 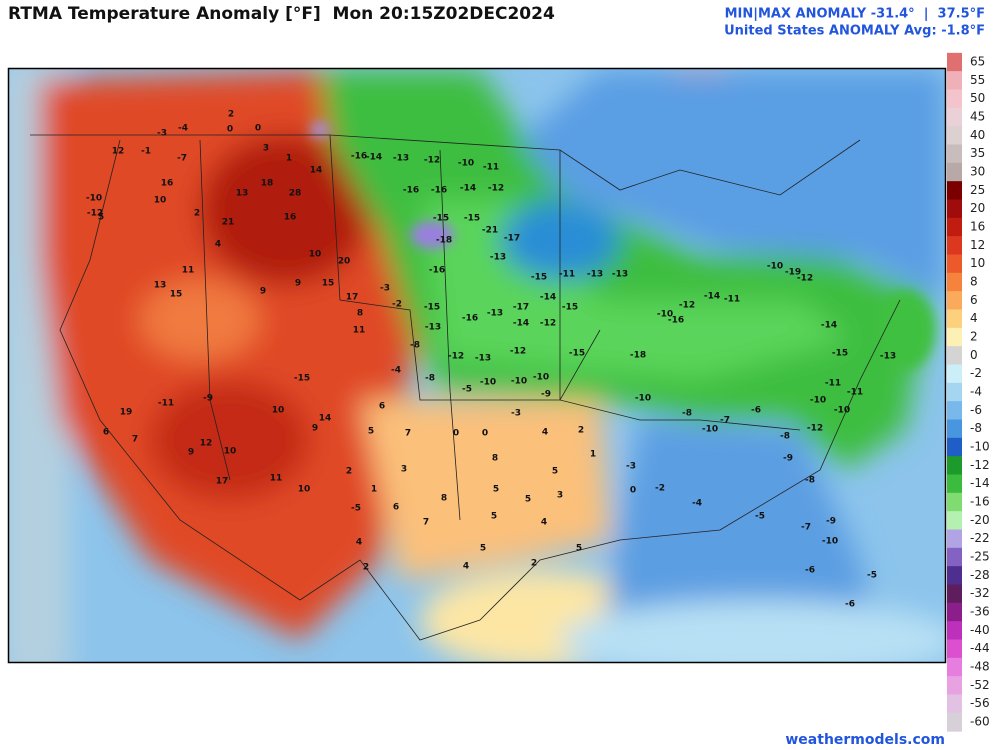 I want to click on station-anomaly: 28, so click(x=295, y=194).